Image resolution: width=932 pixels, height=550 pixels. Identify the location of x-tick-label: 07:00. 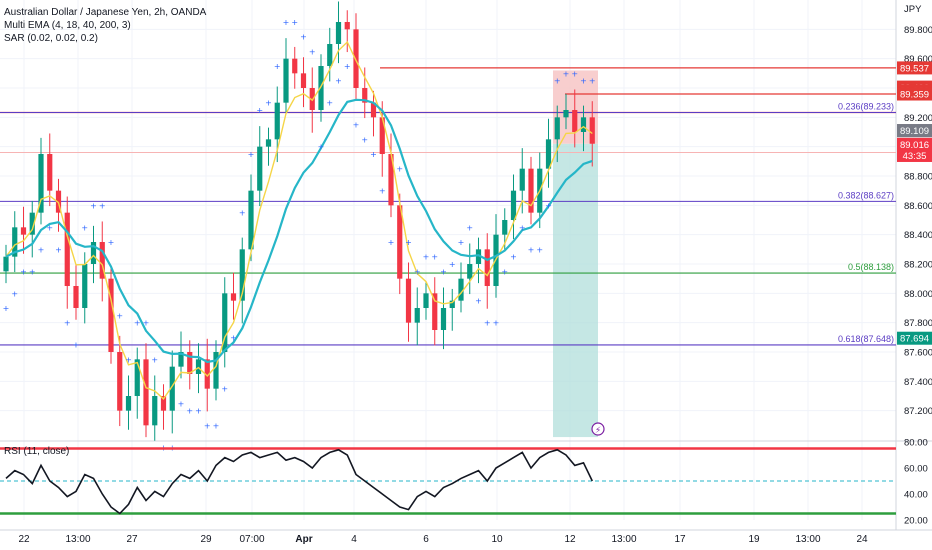
(251, 539).